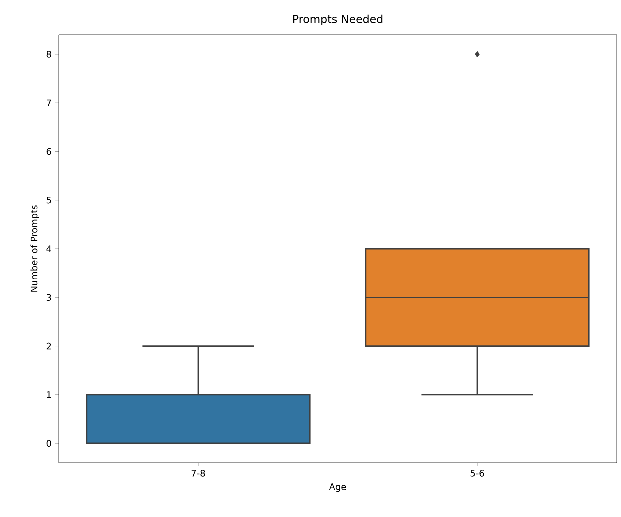 This screenshot has width=621, height=517. Describe the element at coordinates (49, 443) in the screenshot. I see `y-tick-label: 0` at that location.